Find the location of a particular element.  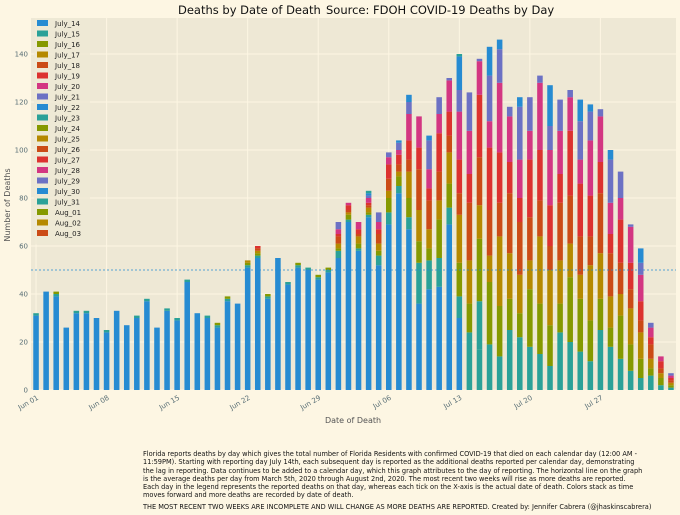

y-tick-label: 80 is located at coordinates (23, 199).